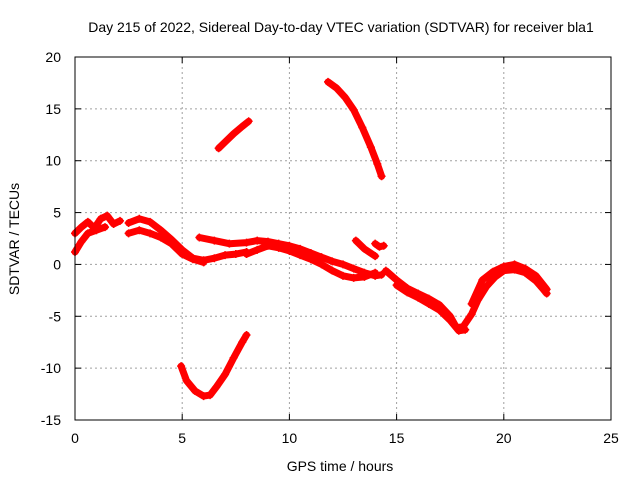 The width and height of the screenshot is (640, 480). What do you see at coordinates (611, 438) in the screenshot?
I see `x-tick-label: 25` at bounding box center [611, 438].